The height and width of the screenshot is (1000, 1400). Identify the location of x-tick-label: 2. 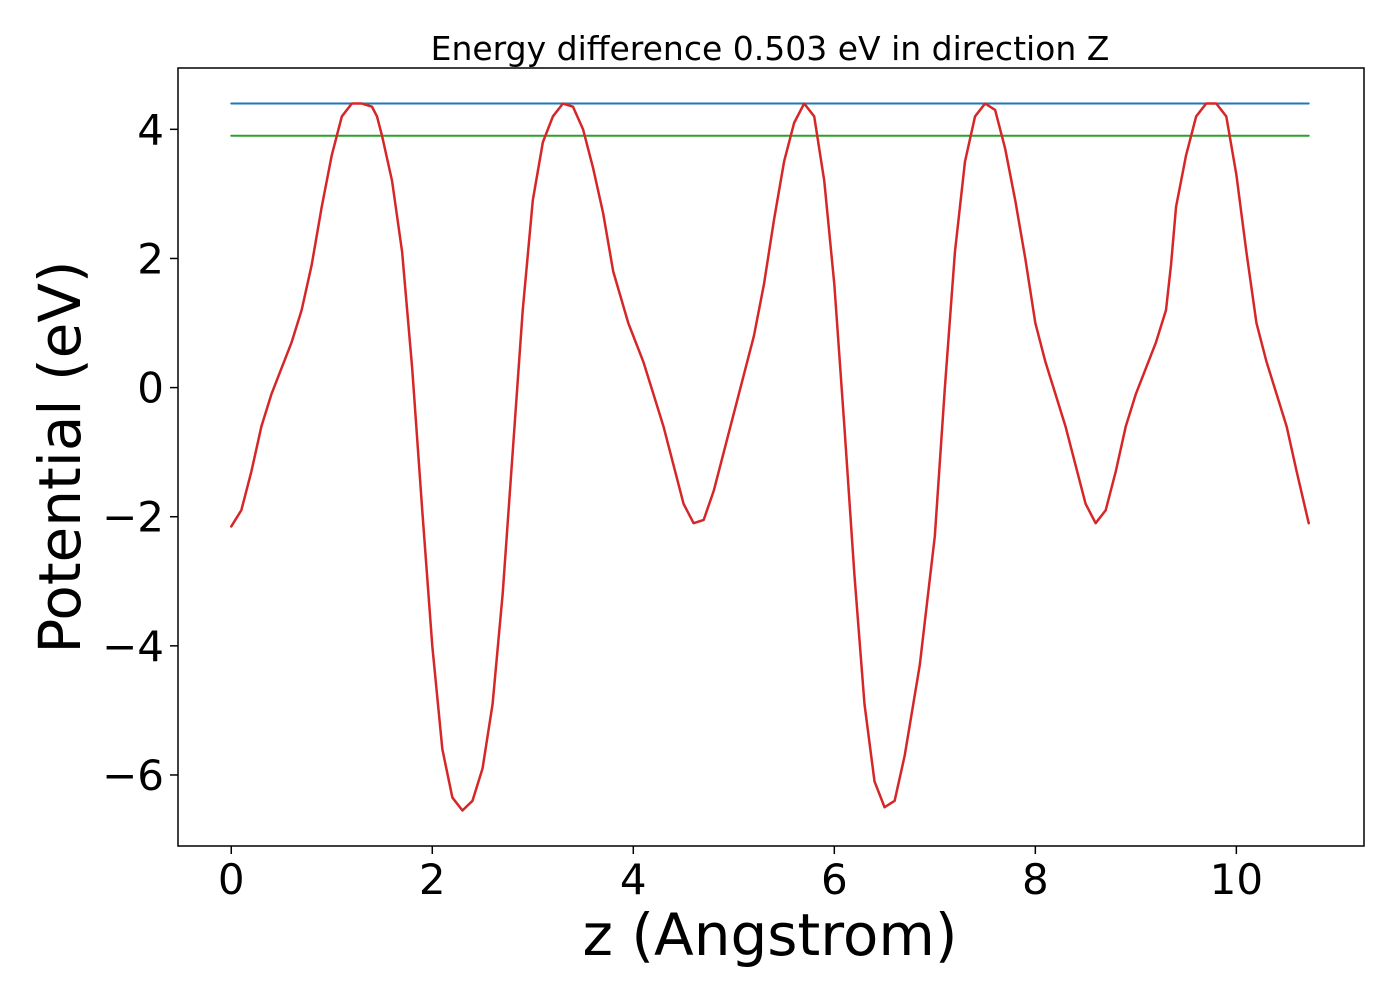
(432, 879).